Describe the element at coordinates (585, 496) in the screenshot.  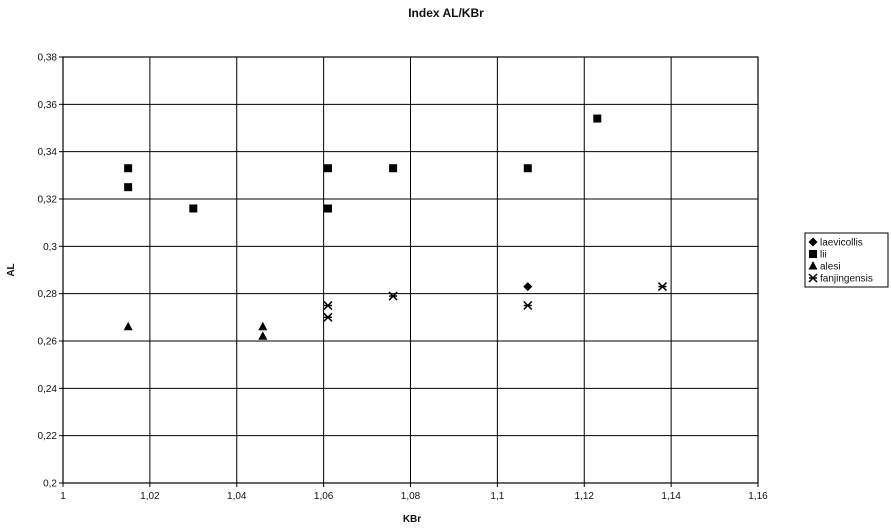
I see `x-tick-label: 1,12` at that location.